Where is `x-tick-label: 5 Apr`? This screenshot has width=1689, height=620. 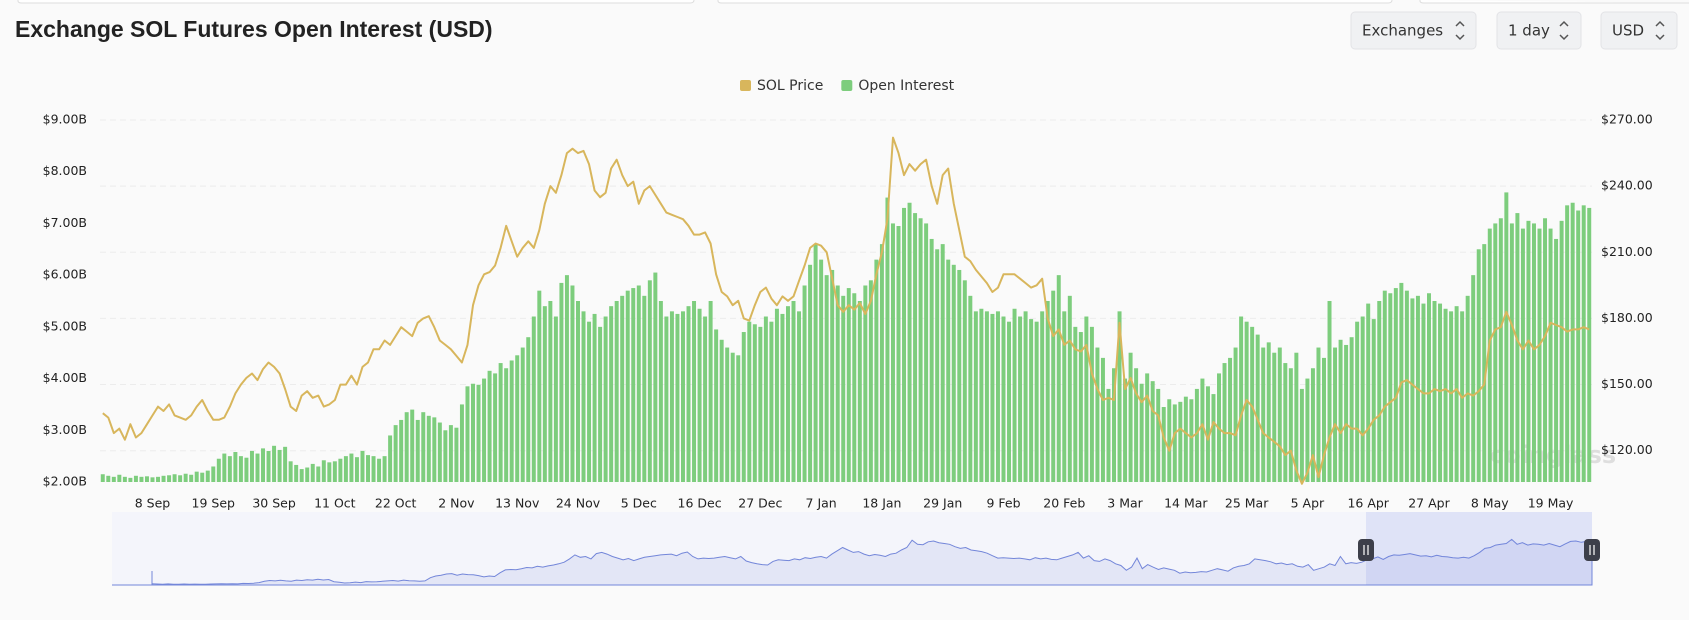
x-tick-label: 5 Apr is located at coordinates (1308, 503).